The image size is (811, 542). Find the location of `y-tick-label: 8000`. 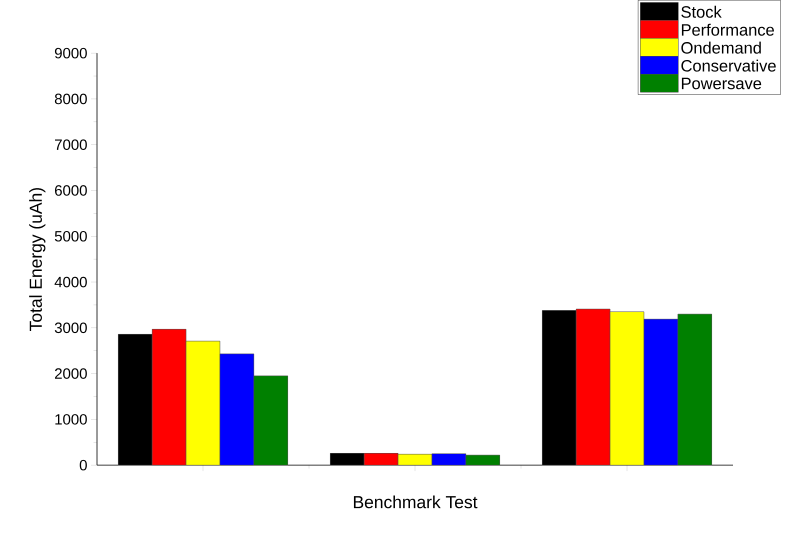

y-tick-label: 8000 is located at coordinates (70, 99).